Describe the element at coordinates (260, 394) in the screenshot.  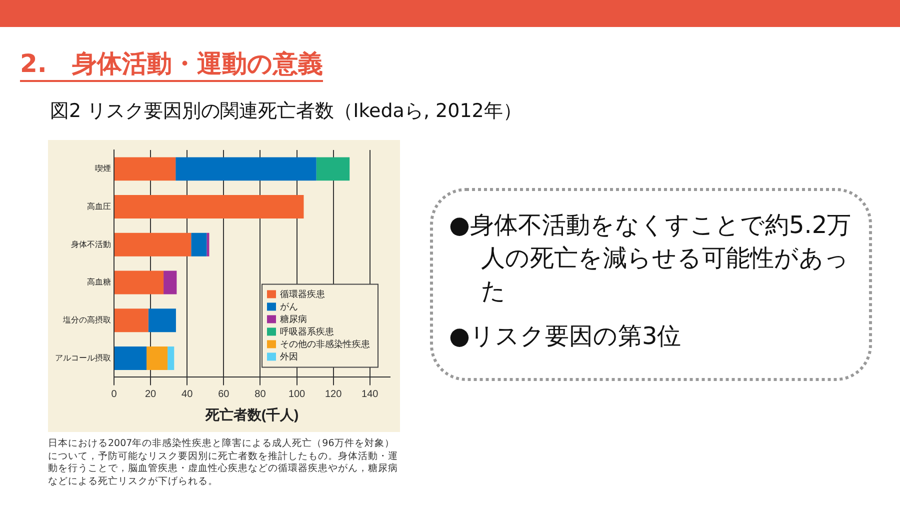
I see `x-tick-label: 80` at that location.